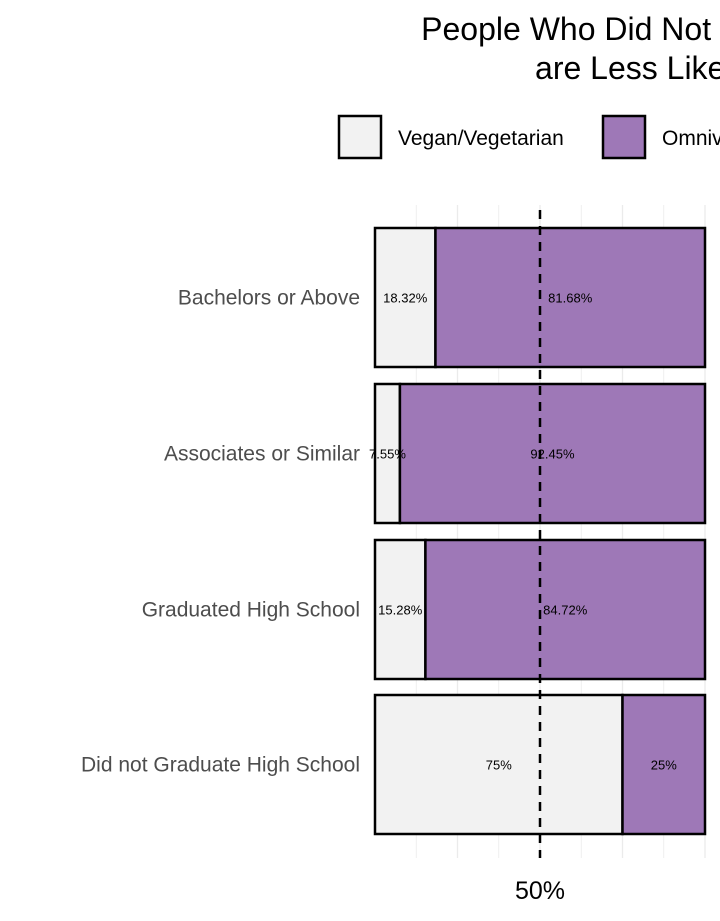 Image resolution: width=720 pixels, height=921 pixels. I want to click on bar-label-vegan-vegetarian-associates-or-similar: 7.55%, so click(387, 454).